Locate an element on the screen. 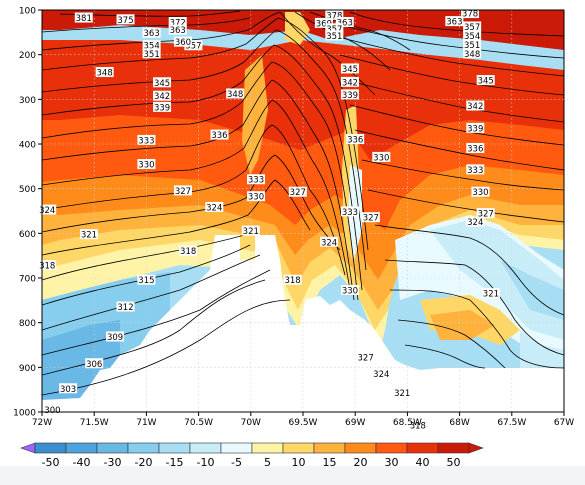 The image size is (585, 485). y-tick-label: 1000 is located at coordinates (24, 414).